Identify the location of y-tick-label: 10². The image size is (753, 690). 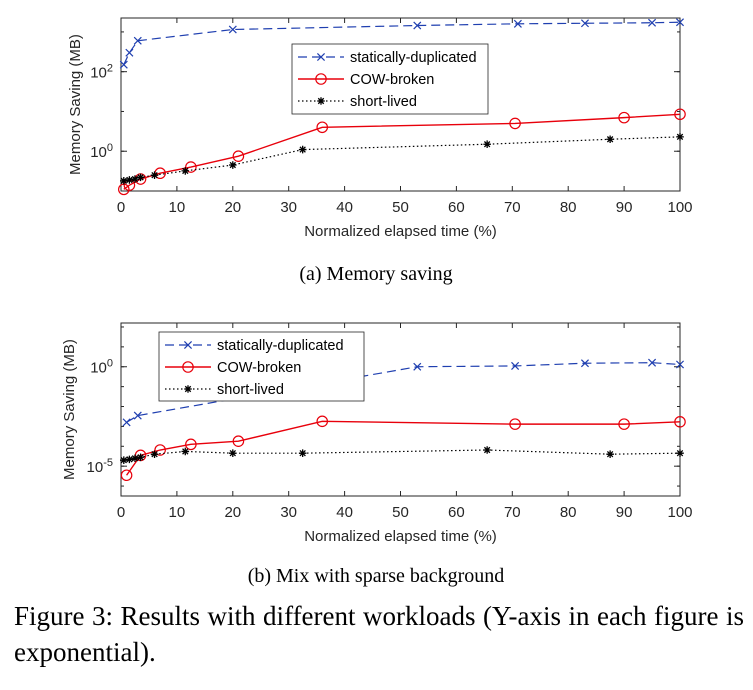
(101, 72).